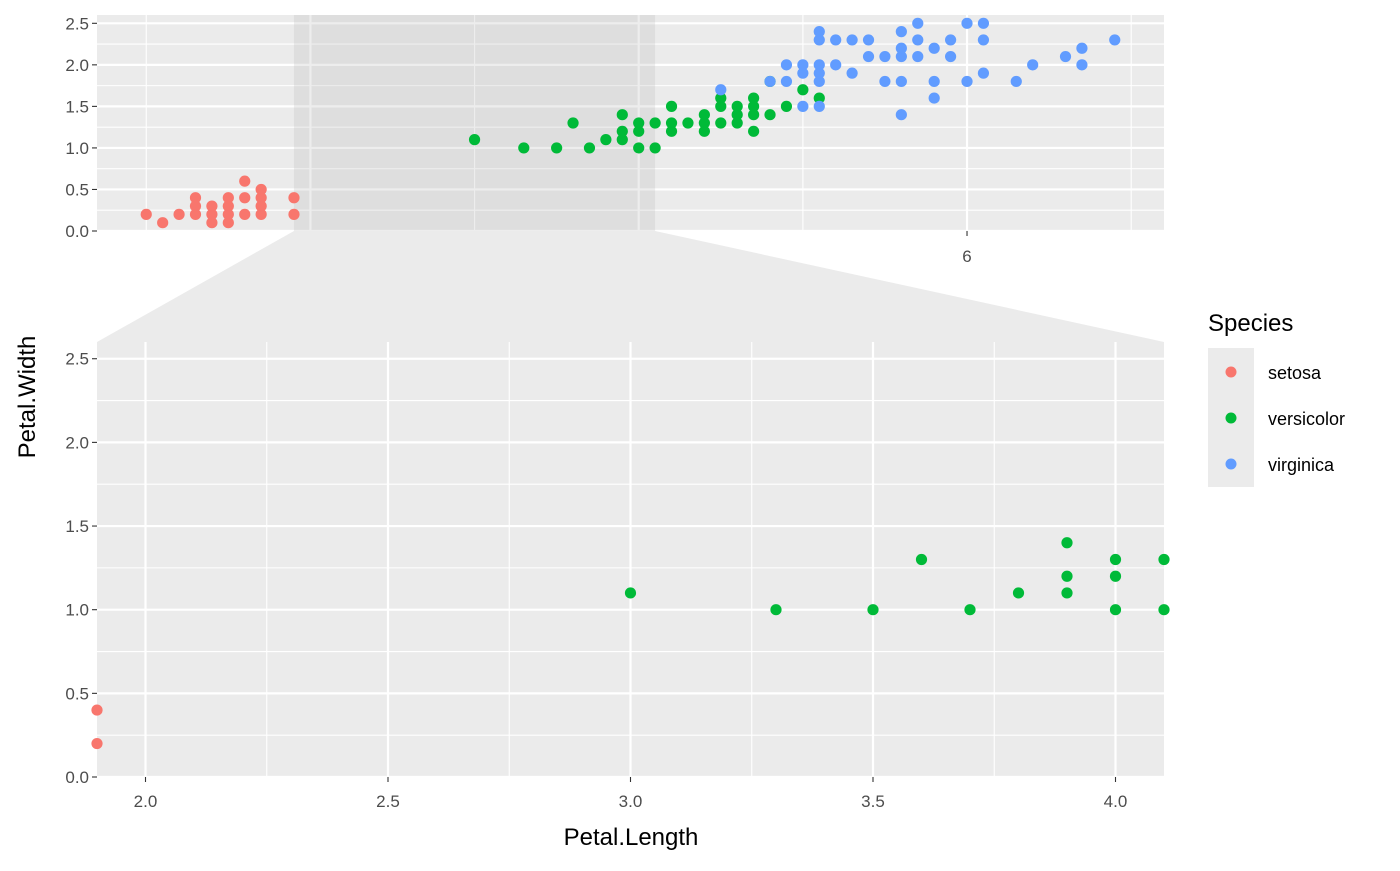  Describe the element at coordinates (1116, 801) in the screenshot. I see `zoom-x-tick-label-4: 4.0` at that location.